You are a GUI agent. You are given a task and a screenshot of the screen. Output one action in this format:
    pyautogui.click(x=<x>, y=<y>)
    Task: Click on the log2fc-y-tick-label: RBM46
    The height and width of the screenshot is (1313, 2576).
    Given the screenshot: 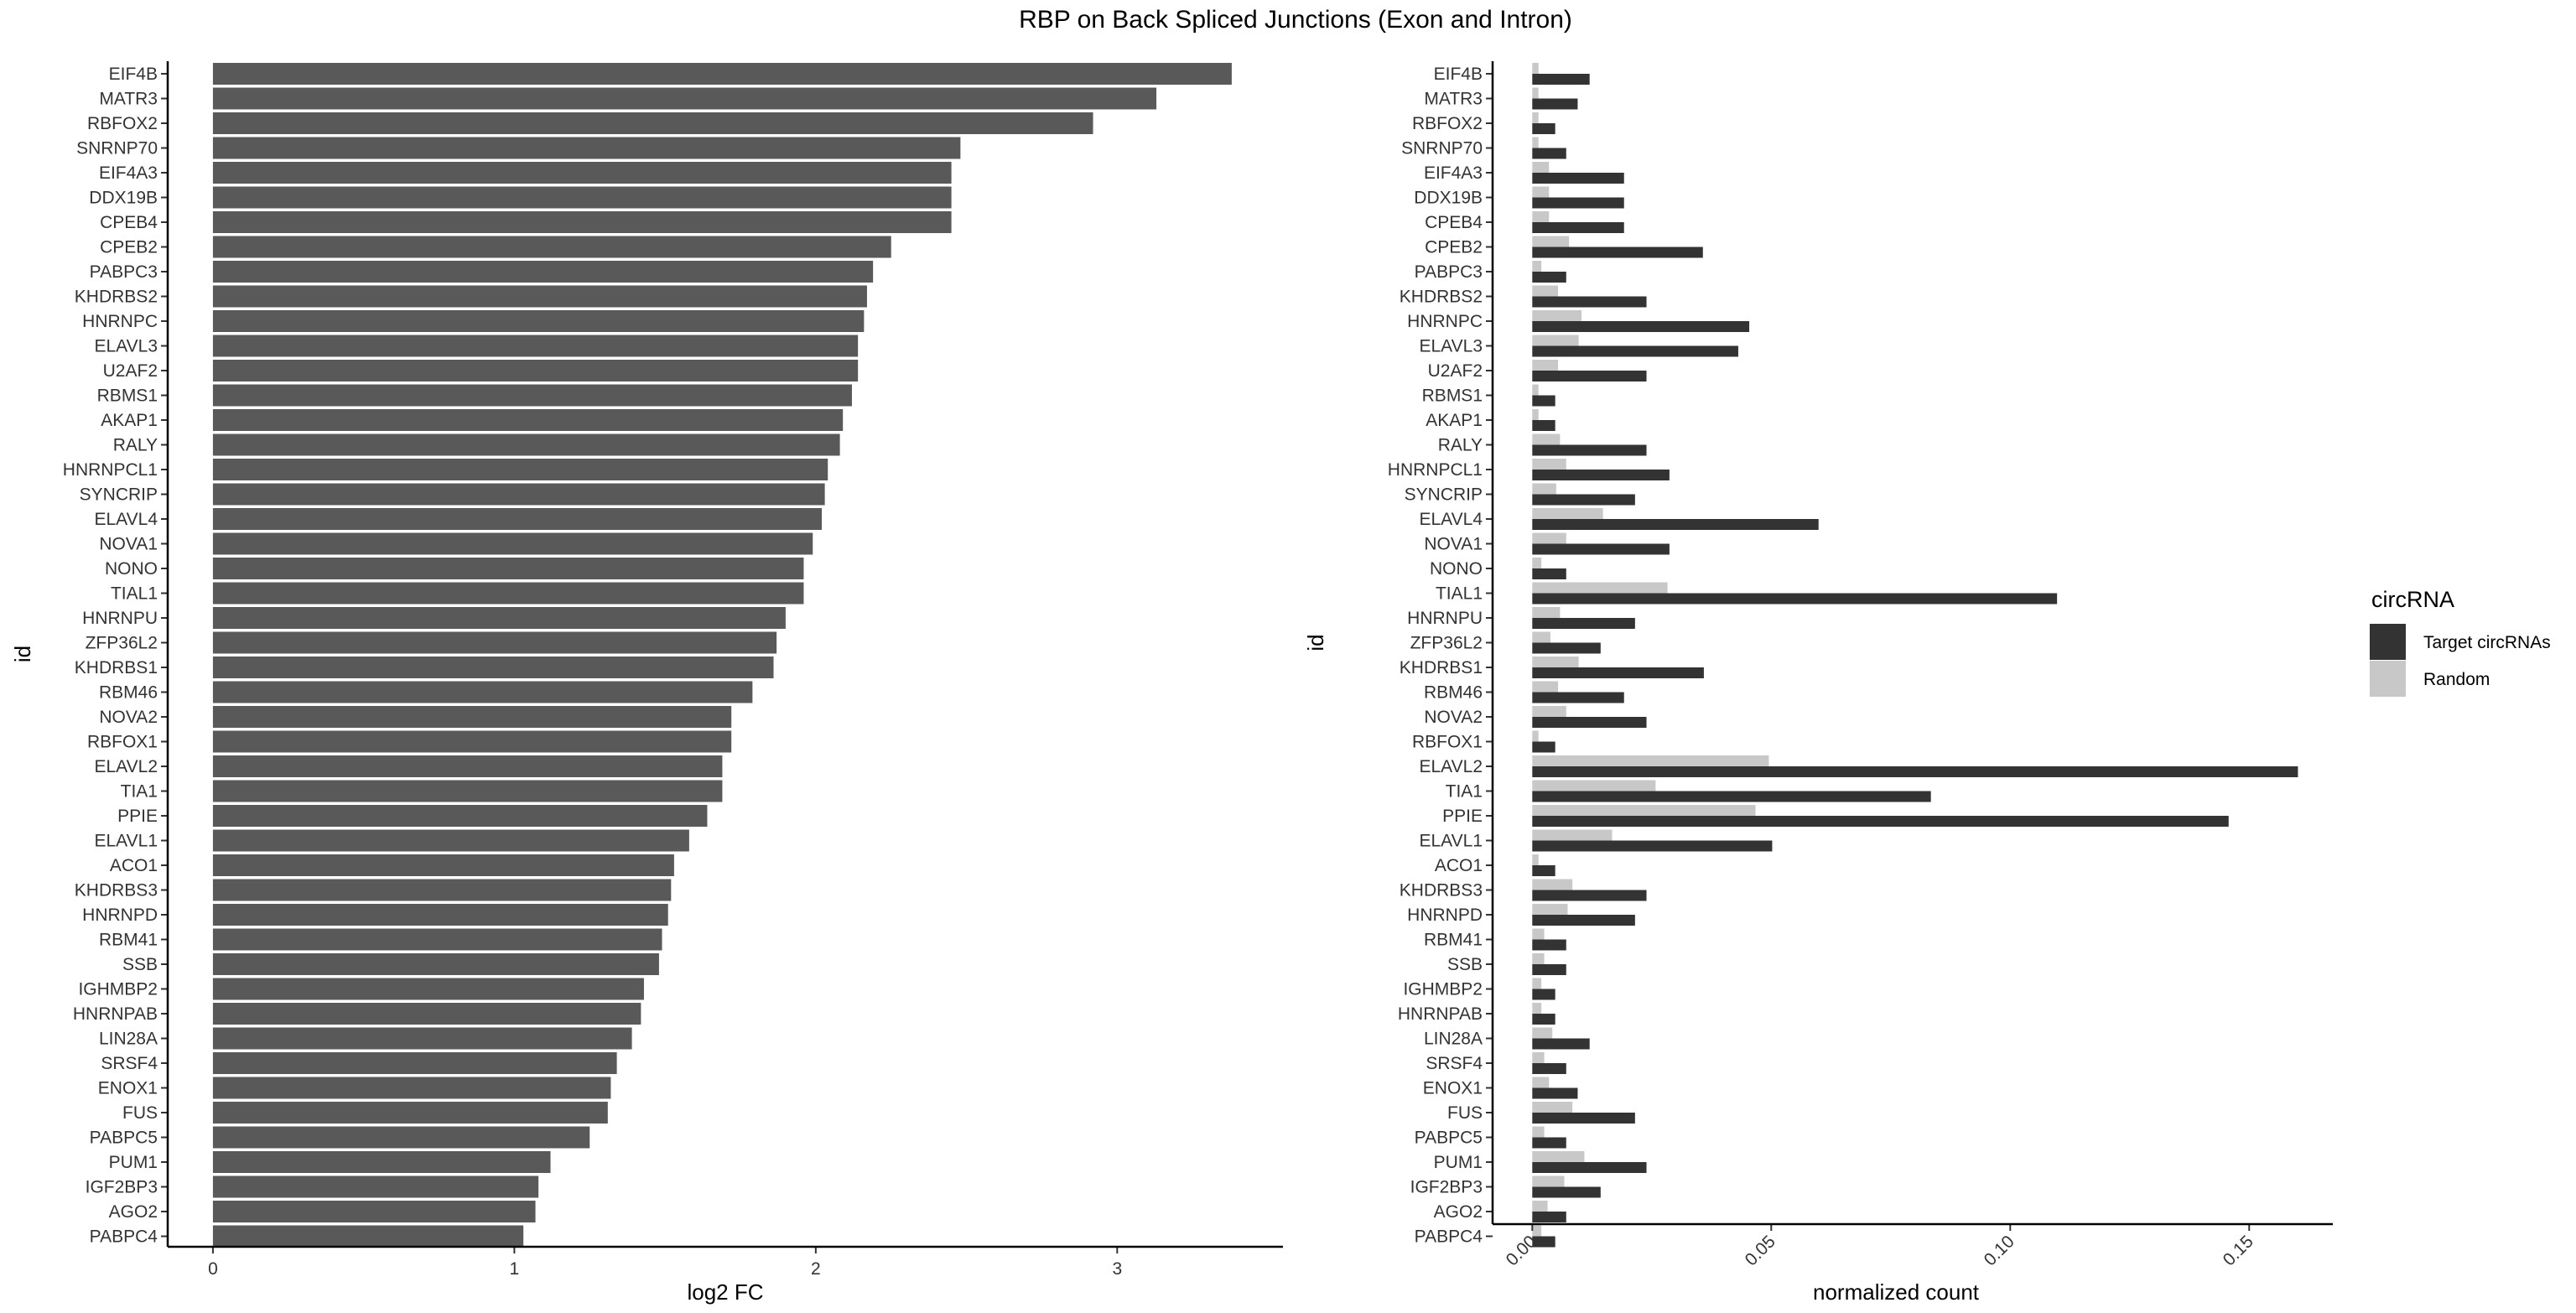 What is the action you would take?
    pyautogui.click(x=128, y=693)
    